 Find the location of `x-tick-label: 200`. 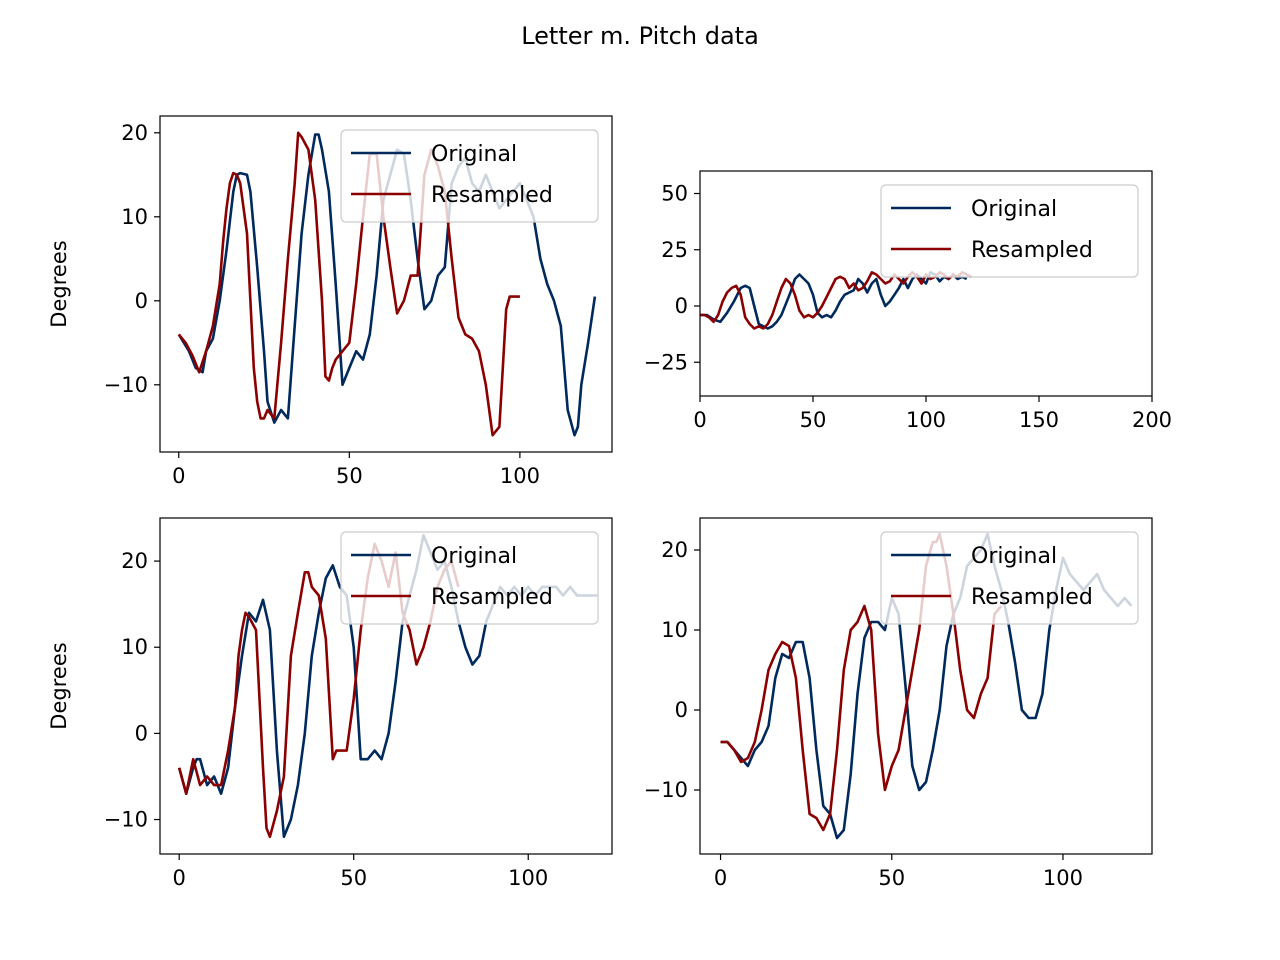

x-tick-label: 200 is located at coordinates (1152, 420).